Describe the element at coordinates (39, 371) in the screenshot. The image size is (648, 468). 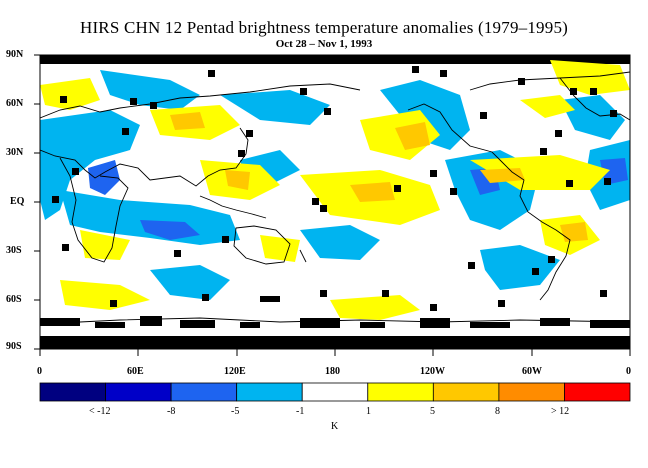
I see `lon-label-0: 0` at that location.